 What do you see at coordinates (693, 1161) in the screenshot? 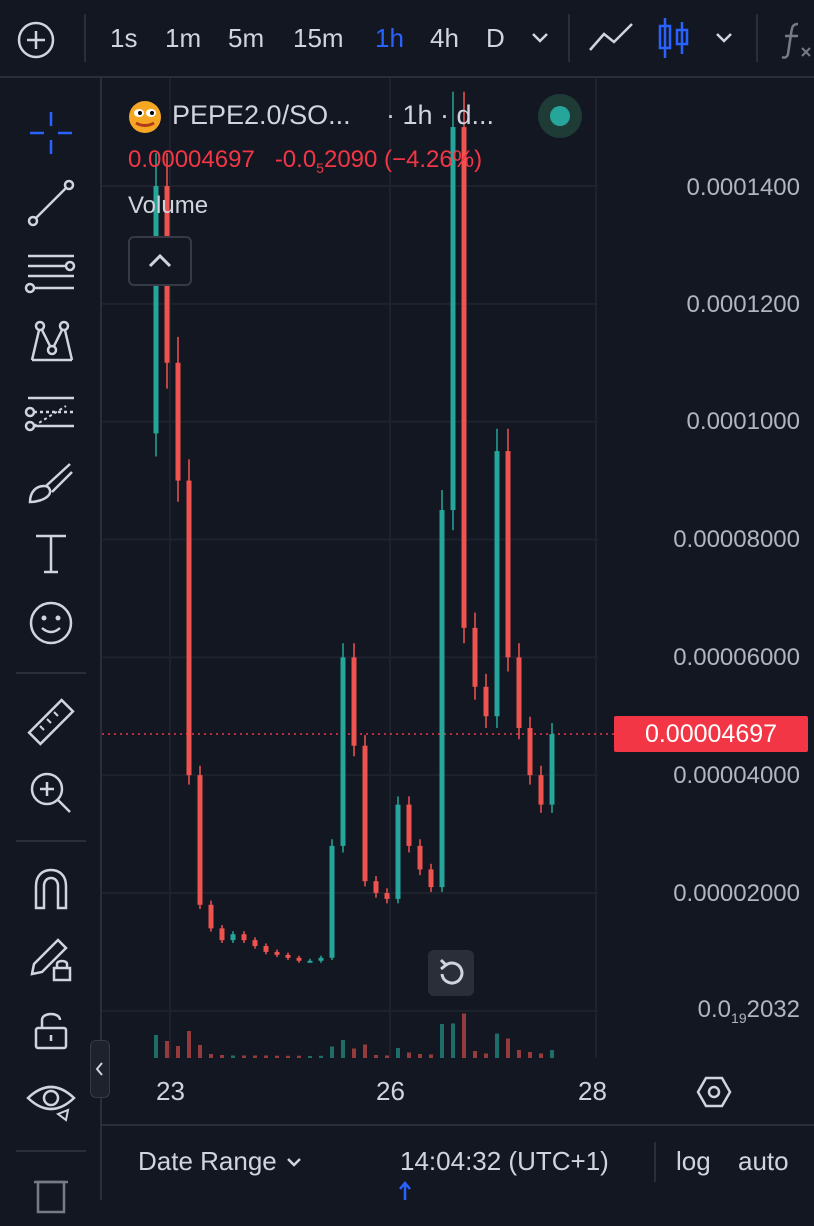
I see `log-scale-toggle: log` at bounding box center [693, 1161].